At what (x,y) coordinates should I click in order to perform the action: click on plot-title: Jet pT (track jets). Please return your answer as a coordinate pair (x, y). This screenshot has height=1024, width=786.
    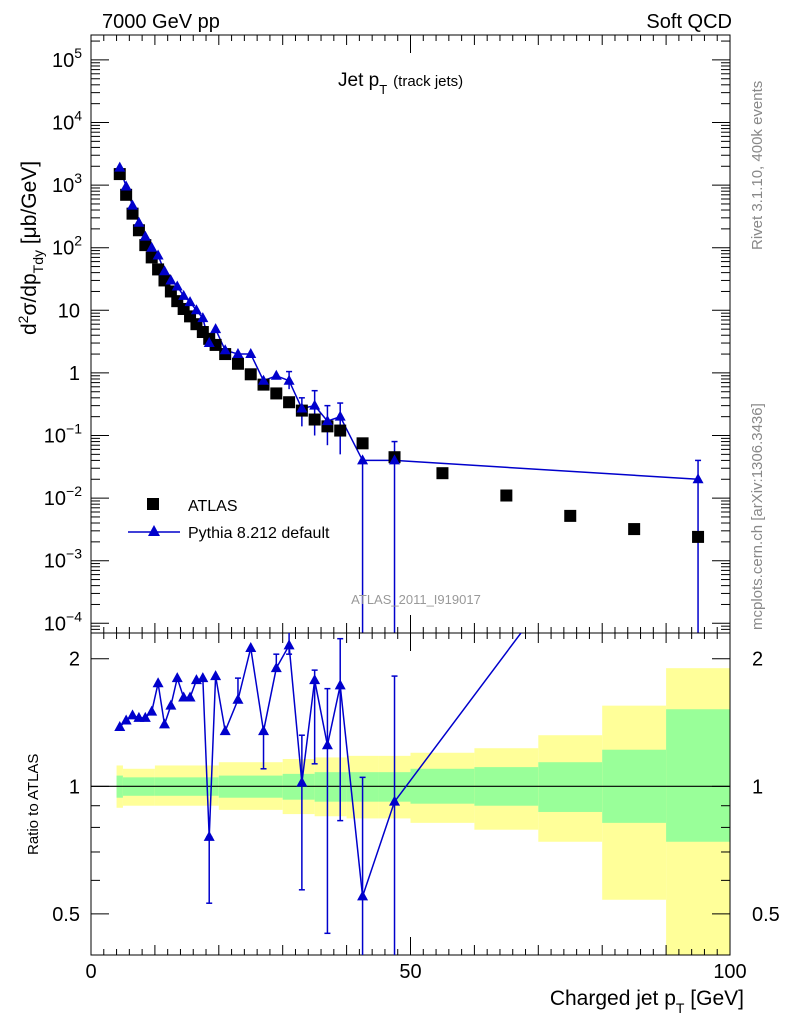
    Looking at the image, I should click on (400, 83).